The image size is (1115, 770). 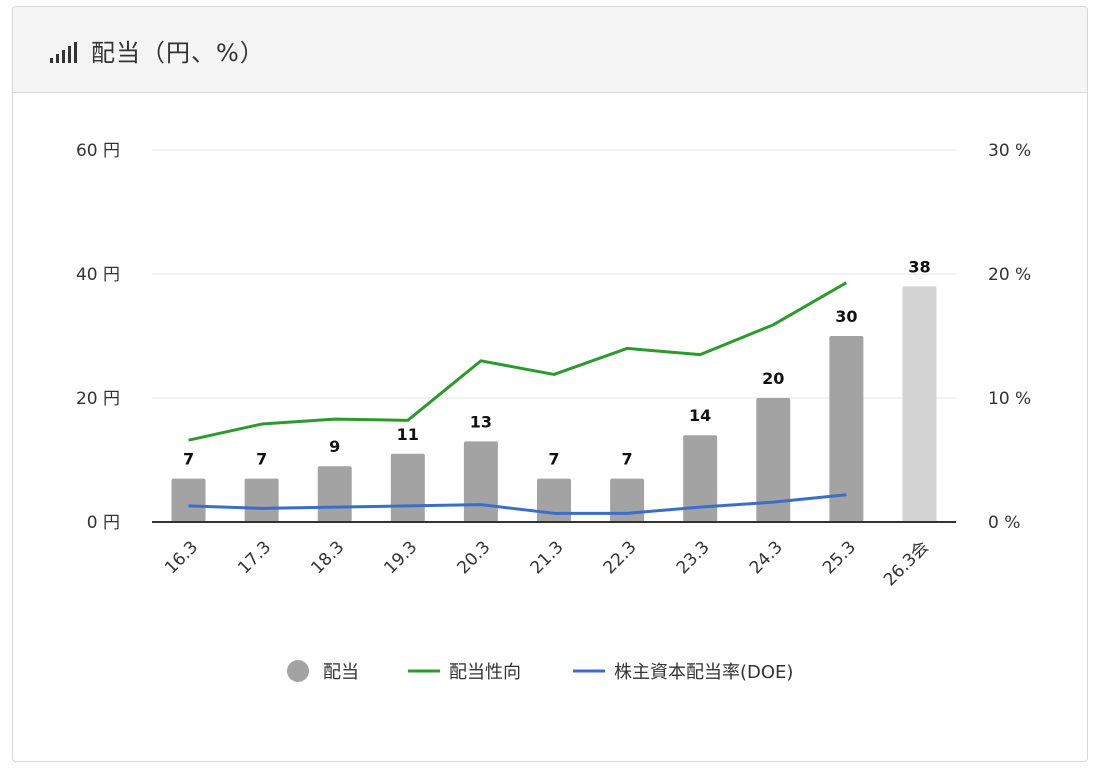 What do you see at coordinates (298, 671) in the screenshot?
I see `legend-bar-swatch` at bounding box center [298, 671].